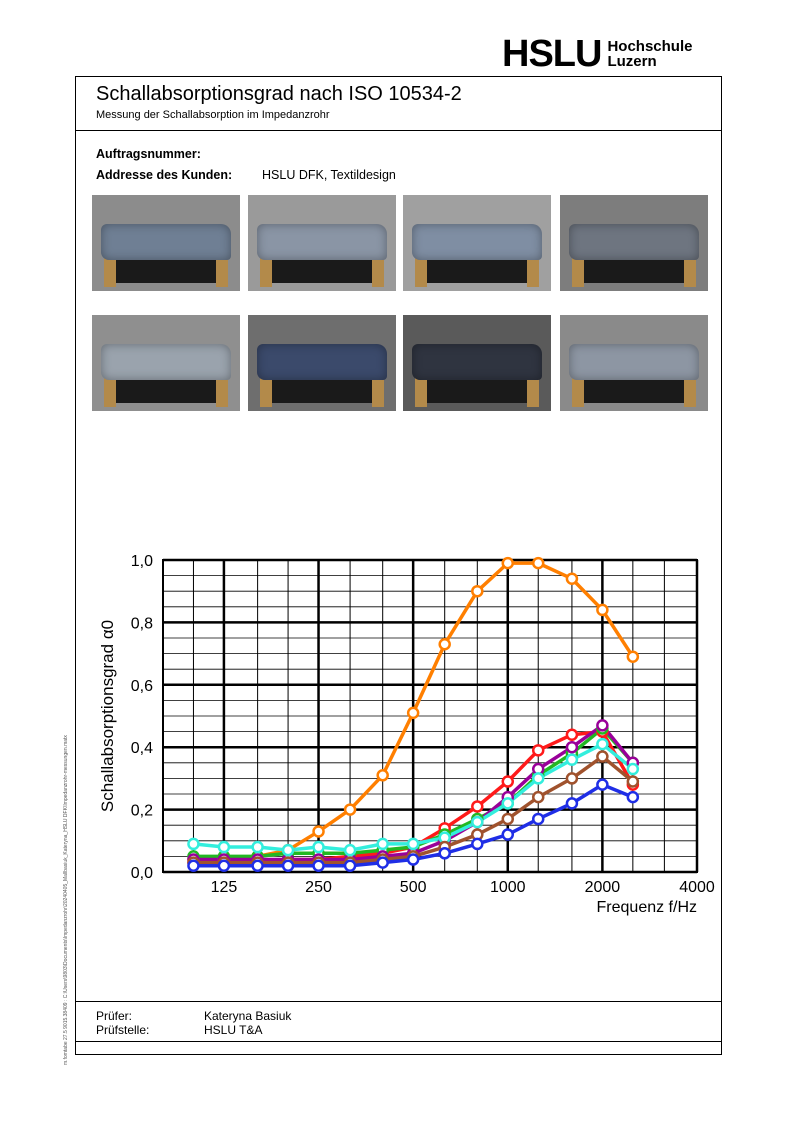 The image size is (800, 1132). What do you see at coordinates (248, 1016) in the screenshot?
I see `tester-value: Kateryna Basiuk` at bounding box center [248, 1016].